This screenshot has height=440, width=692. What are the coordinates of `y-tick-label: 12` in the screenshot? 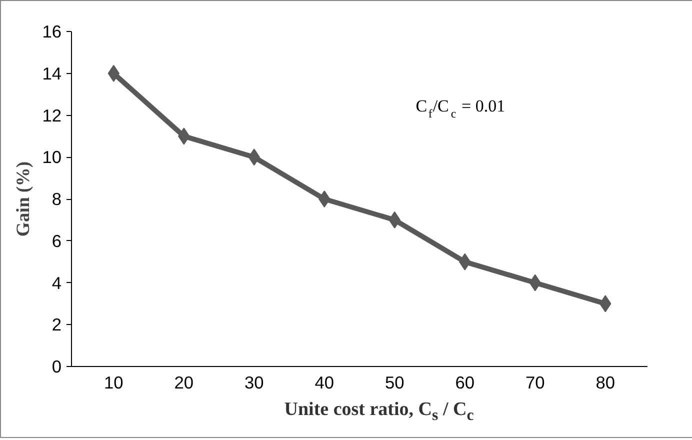 It's located at (52, 115).